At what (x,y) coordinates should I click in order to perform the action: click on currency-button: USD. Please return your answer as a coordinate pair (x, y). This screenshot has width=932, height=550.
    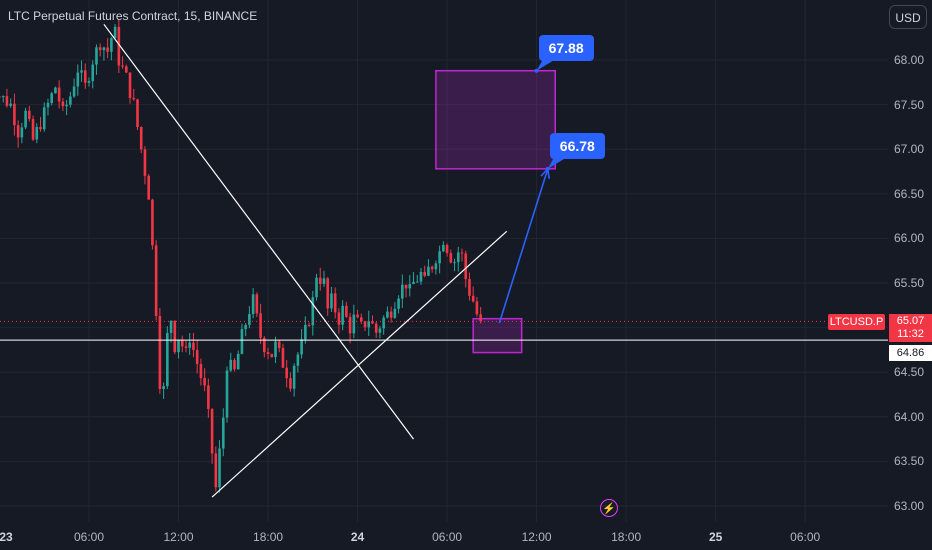
    Looking at the image, I should click on (908, 17).